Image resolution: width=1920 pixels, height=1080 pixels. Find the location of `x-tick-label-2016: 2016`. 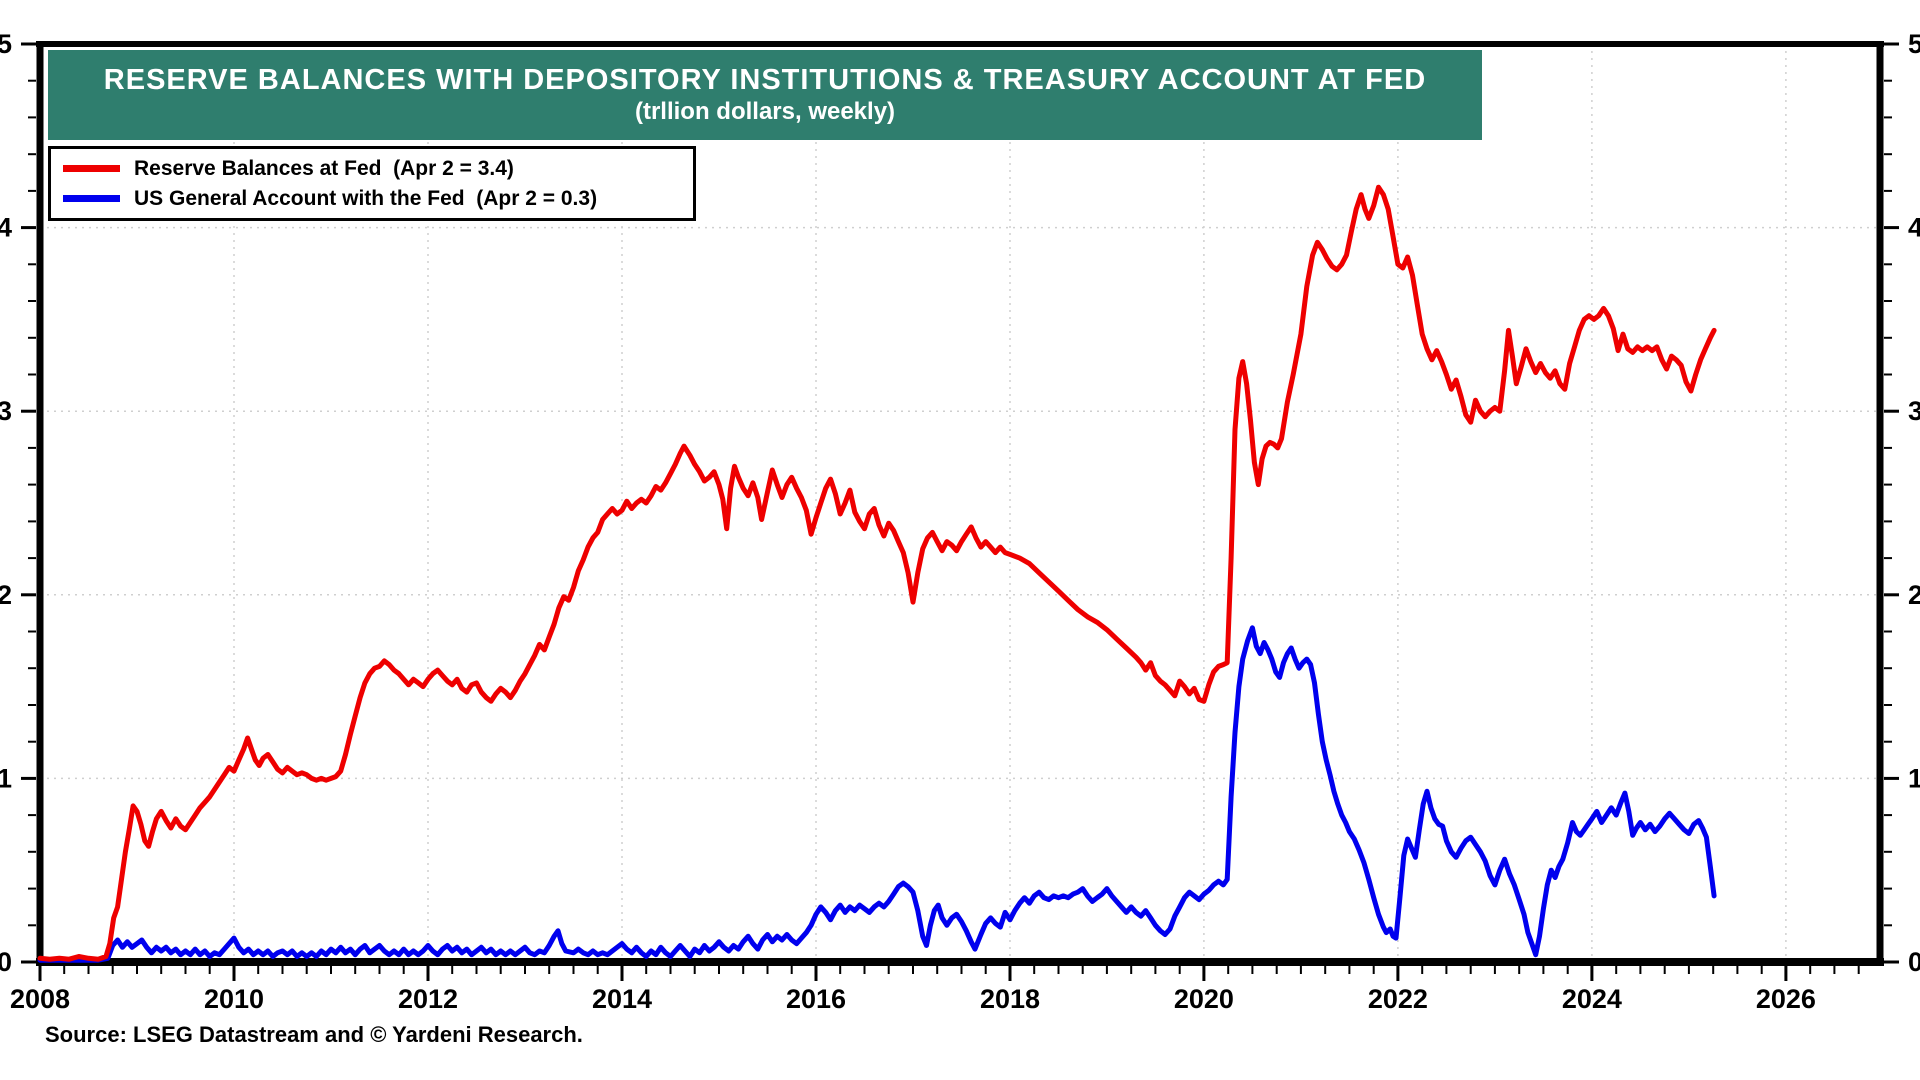

x-tick-label-2016: 2016 is located at coordinates (816, 999).